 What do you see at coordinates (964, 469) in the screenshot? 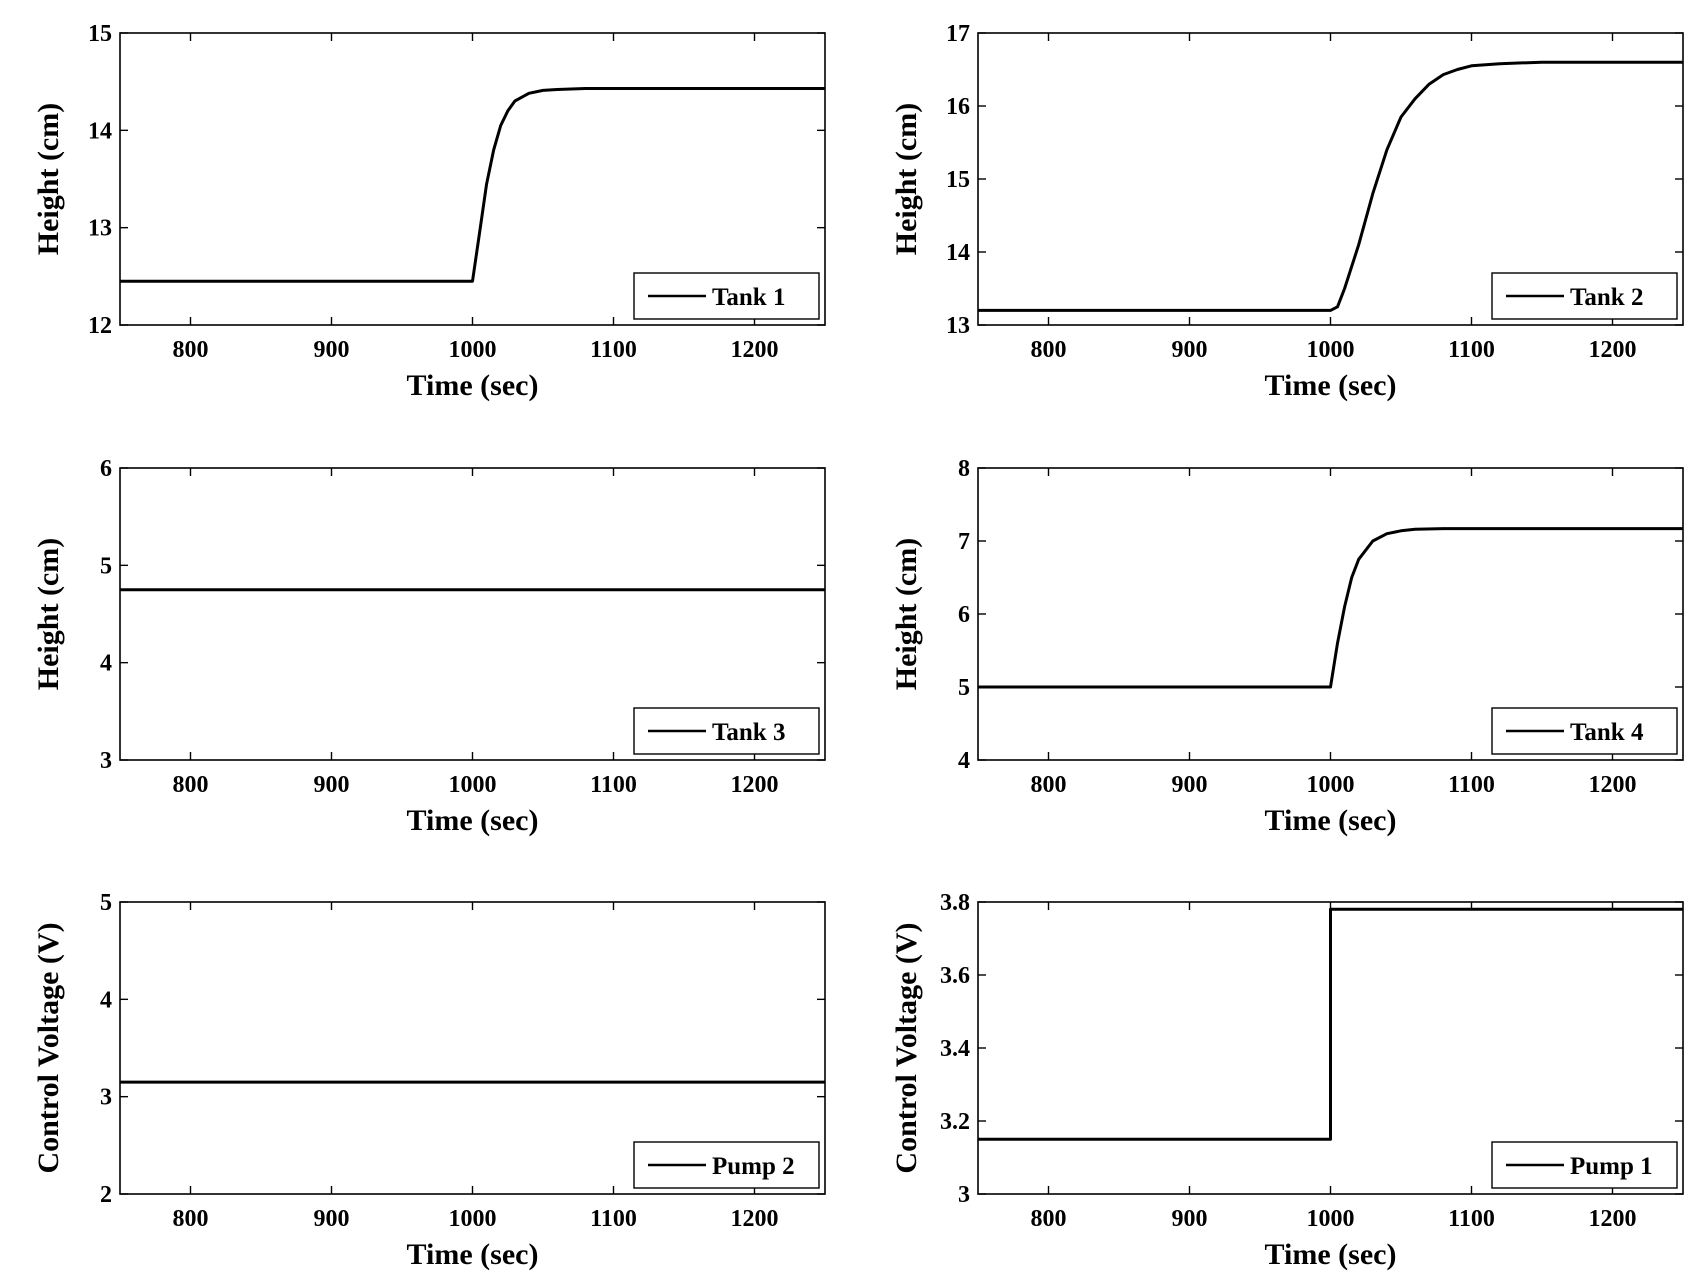
I see `y-tick-label: 8` at bounding box center [964, 469].